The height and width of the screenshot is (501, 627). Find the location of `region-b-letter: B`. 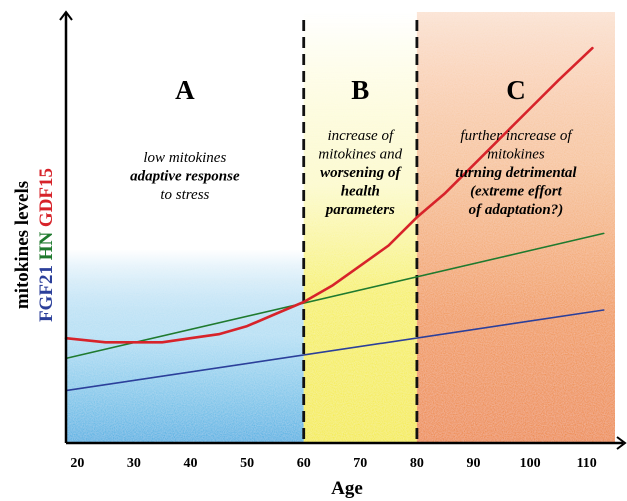

region-b-letter: B is located at coordinates (360, 90).